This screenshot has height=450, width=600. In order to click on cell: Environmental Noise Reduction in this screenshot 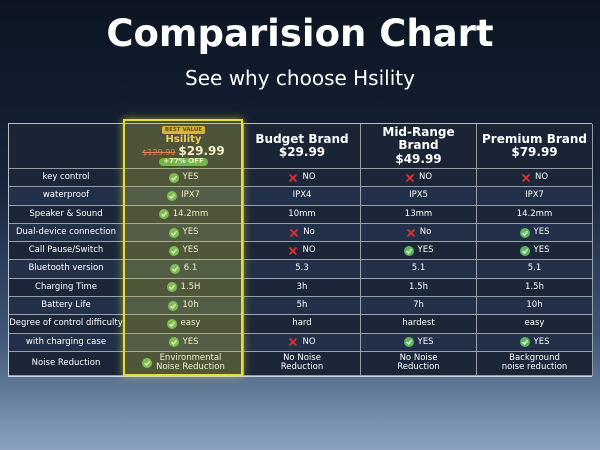, I will do `click(184, 363)`.